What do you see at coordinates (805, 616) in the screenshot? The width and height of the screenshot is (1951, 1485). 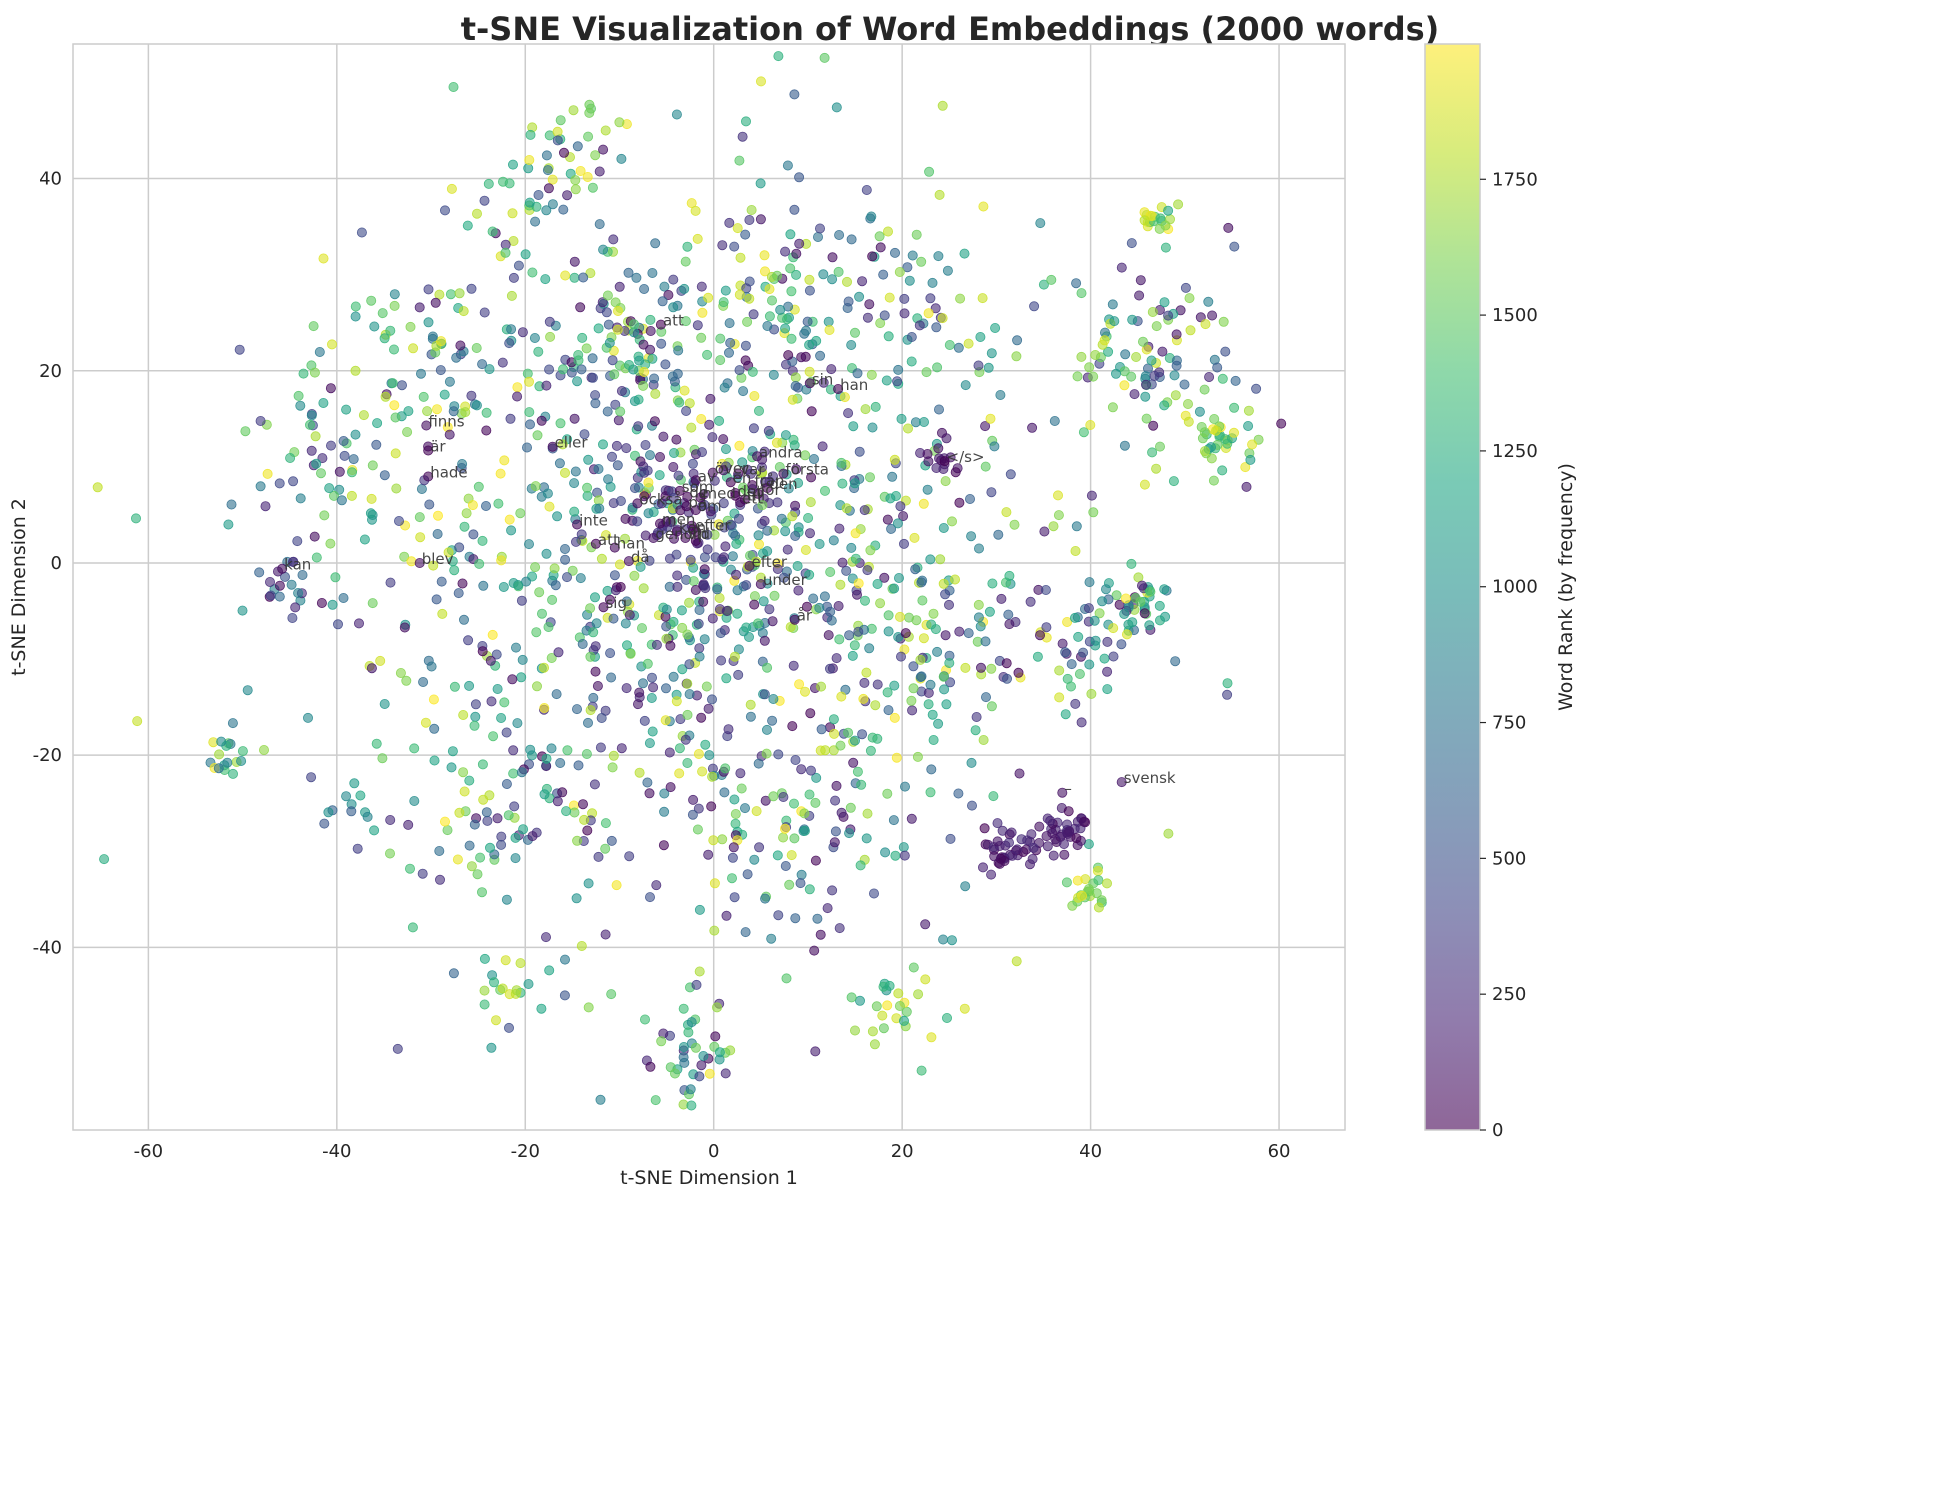 I see `word-label: år` at bounding box center [805, 616].